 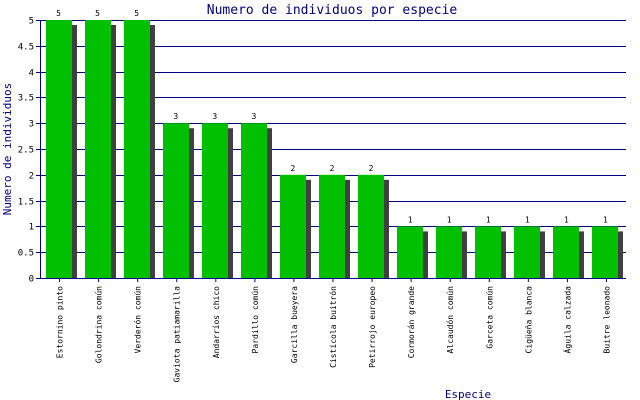 I want to click on x-tick-label: Gaviota patiamarilla, so click(x=177, y=334).